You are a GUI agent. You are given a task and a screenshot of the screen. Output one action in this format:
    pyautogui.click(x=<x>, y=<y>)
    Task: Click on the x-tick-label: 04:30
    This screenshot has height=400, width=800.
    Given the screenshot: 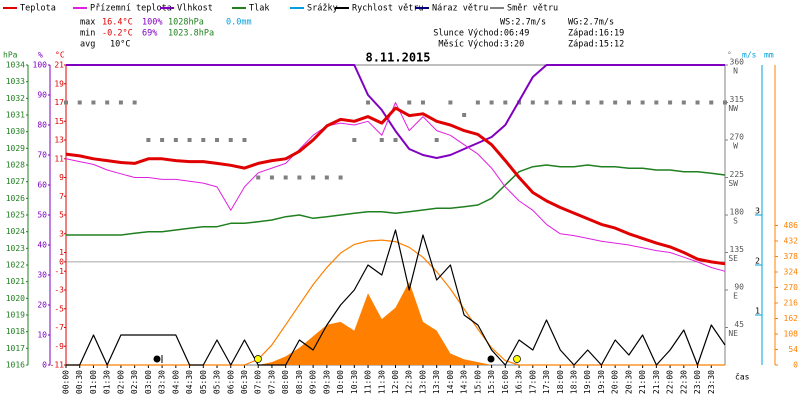 What is the action you would take?
    pyautogui.click(x=189, y=382)
    